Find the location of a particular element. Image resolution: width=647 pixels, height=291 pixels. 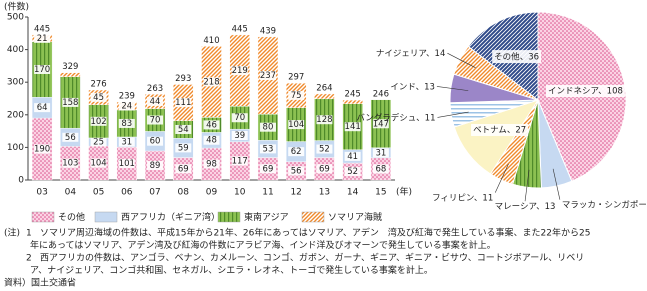

y-tick-label: 300 is located at coordinates (15, 83).